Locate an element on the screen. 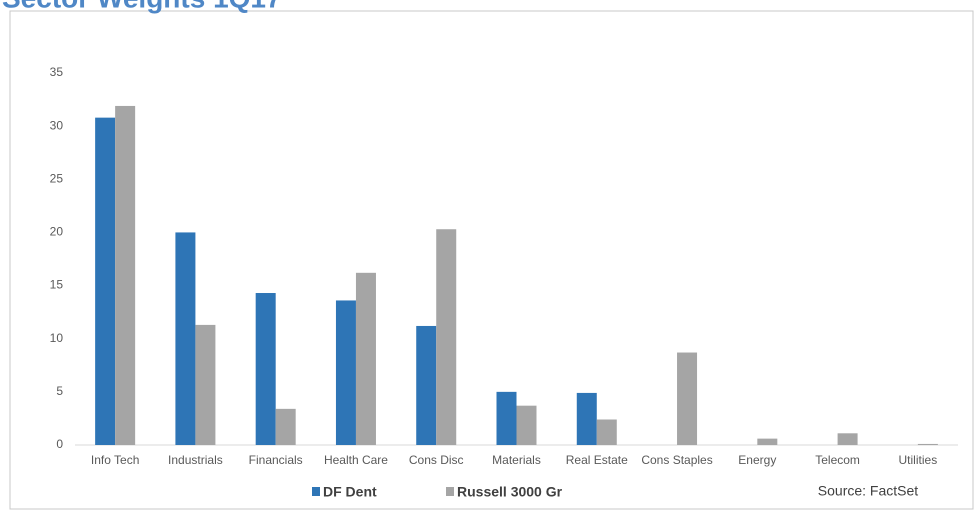 The image size is (974, 515). y-tick-label: 15 is located at coordinates (57, 285).